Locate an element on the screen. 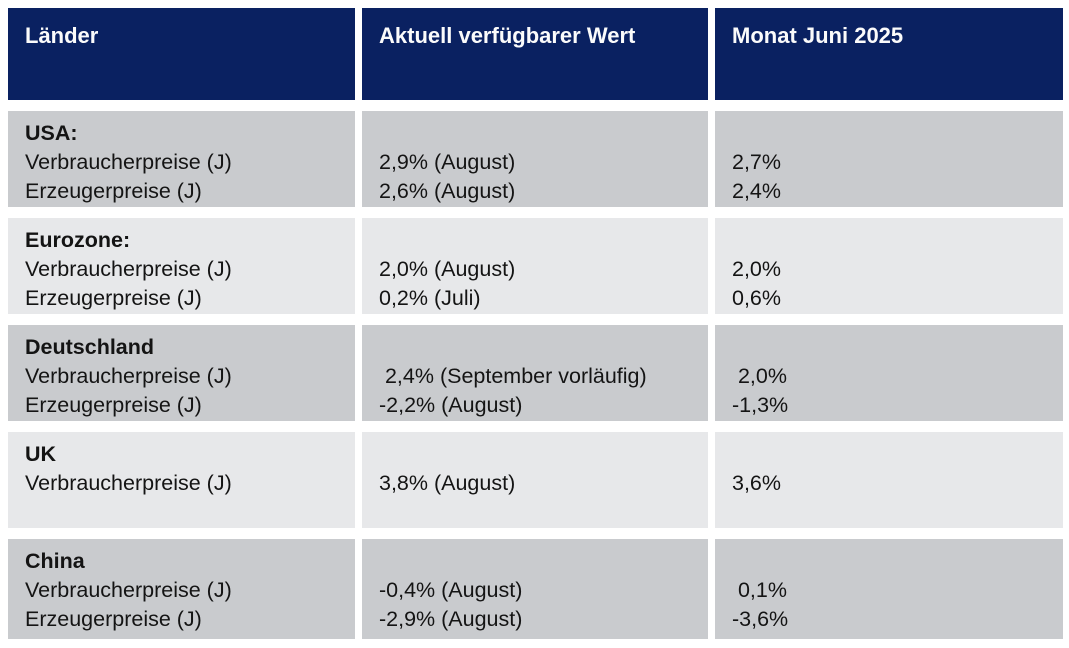 The image size is (1069, 648). table-cell-current-value: 3,8% (August) is located at coordinates (535, 480).